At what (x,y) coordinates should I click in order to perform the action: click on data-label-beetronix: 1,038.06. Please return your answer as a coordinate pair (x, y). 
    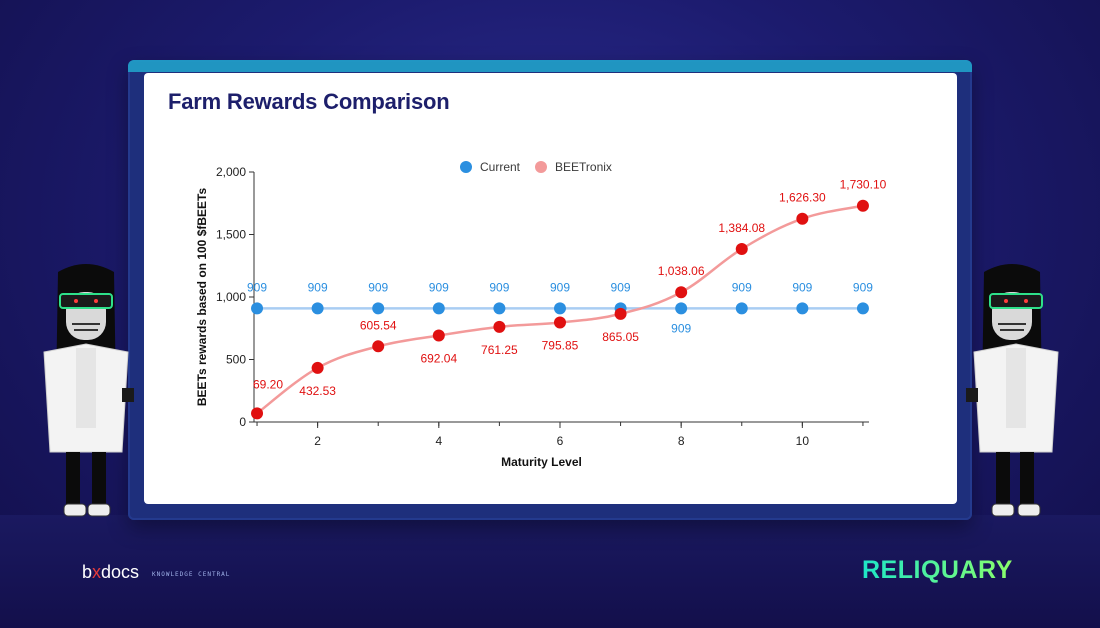
    Looking at the image, I should click on (681, 271).